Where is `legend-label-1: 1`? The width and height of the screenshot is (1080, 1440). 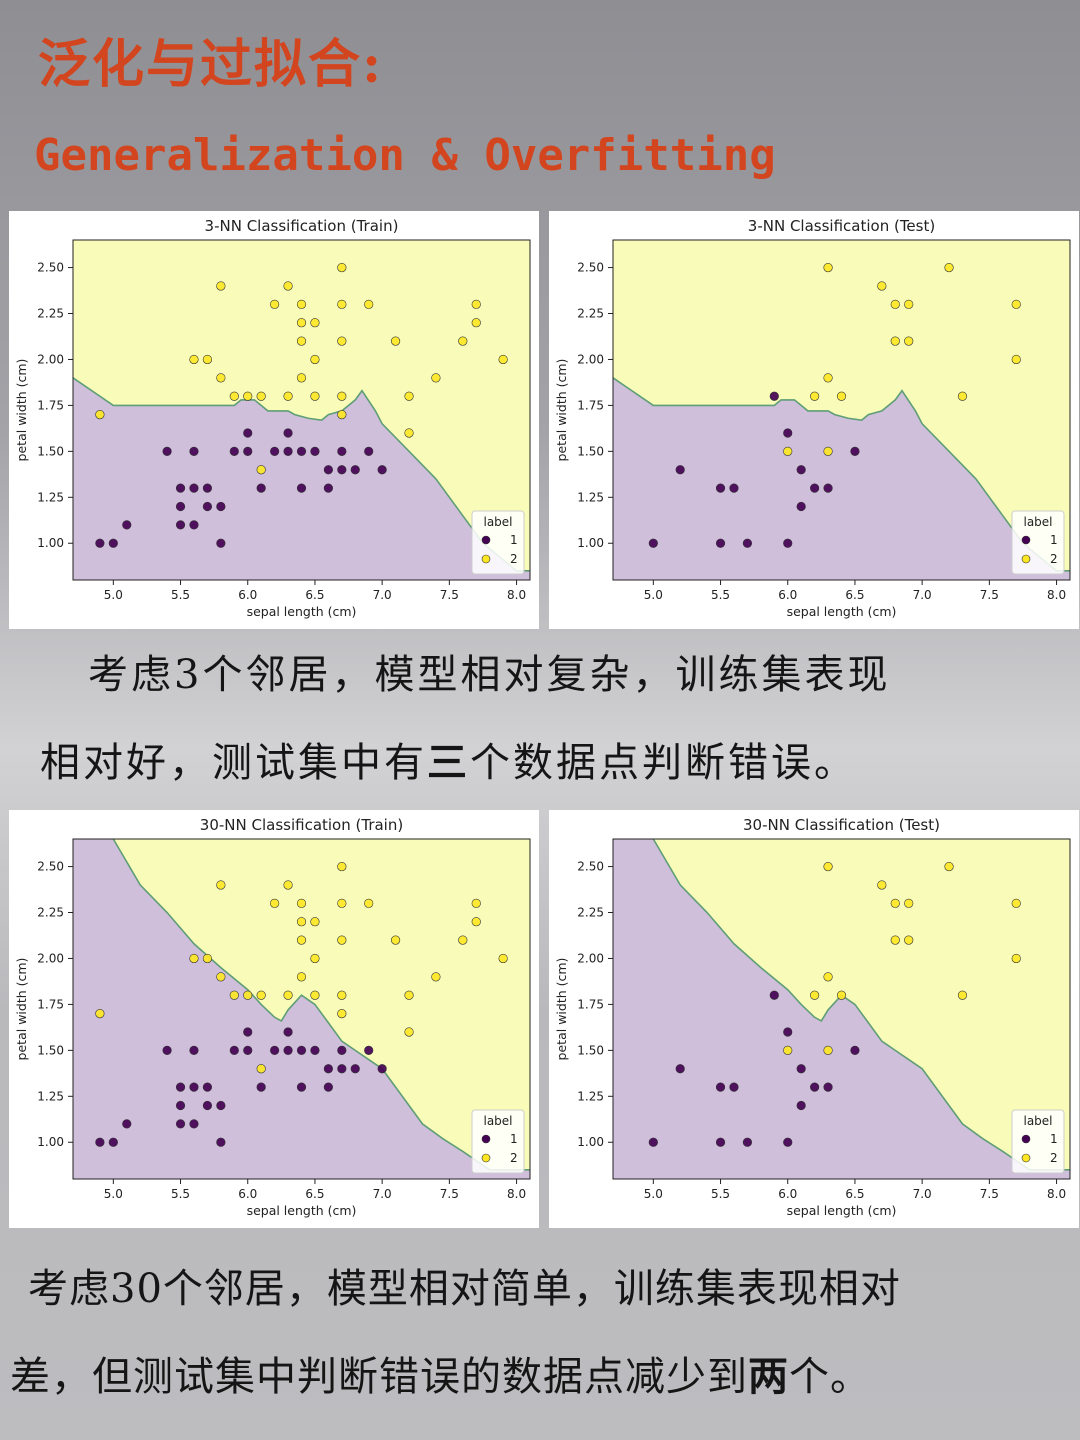 legend-label-1: 1 is located at coordinates (1054, 540).